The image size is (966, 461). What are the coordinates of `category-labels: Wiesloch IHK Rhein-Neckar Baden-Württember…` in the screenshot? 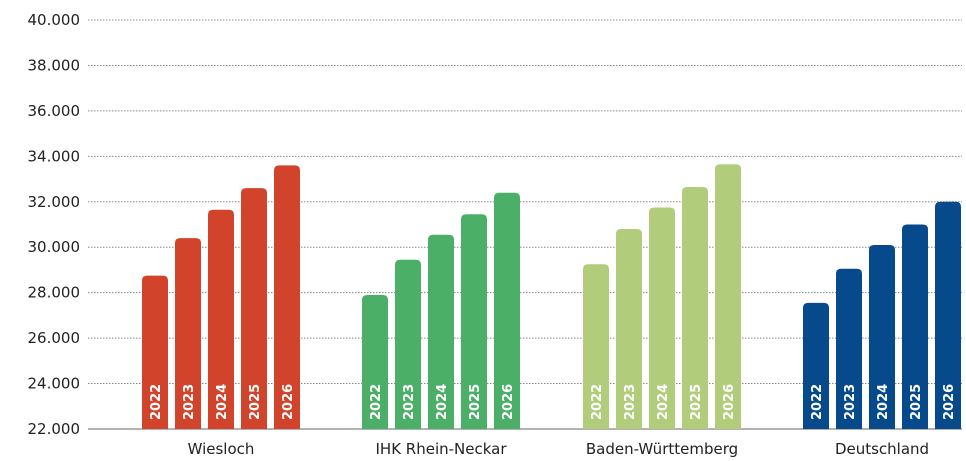 It's located at (558, 449).